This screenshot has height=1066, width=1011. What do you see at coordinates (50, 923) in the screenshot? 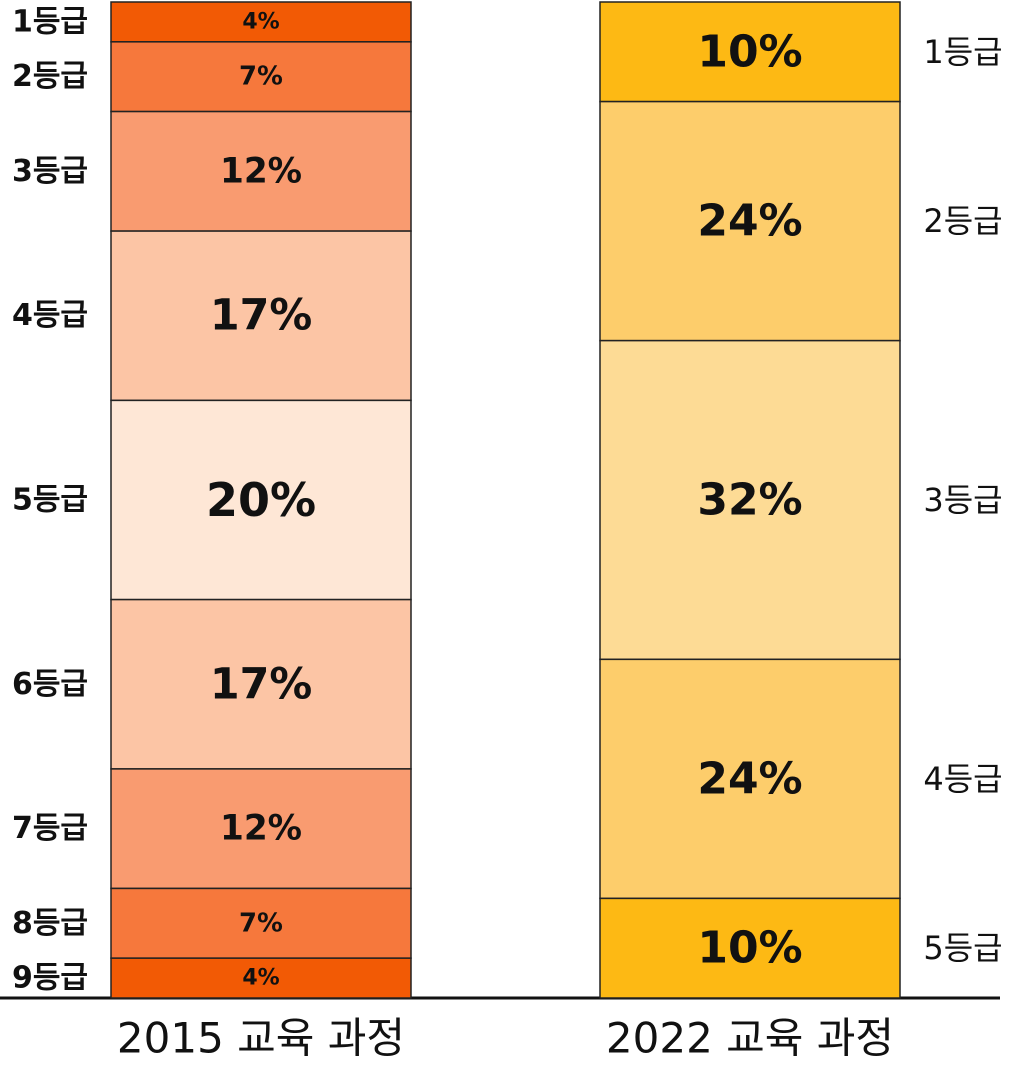
I see `grade-label: 8등급` at bounding box center [50, 923].